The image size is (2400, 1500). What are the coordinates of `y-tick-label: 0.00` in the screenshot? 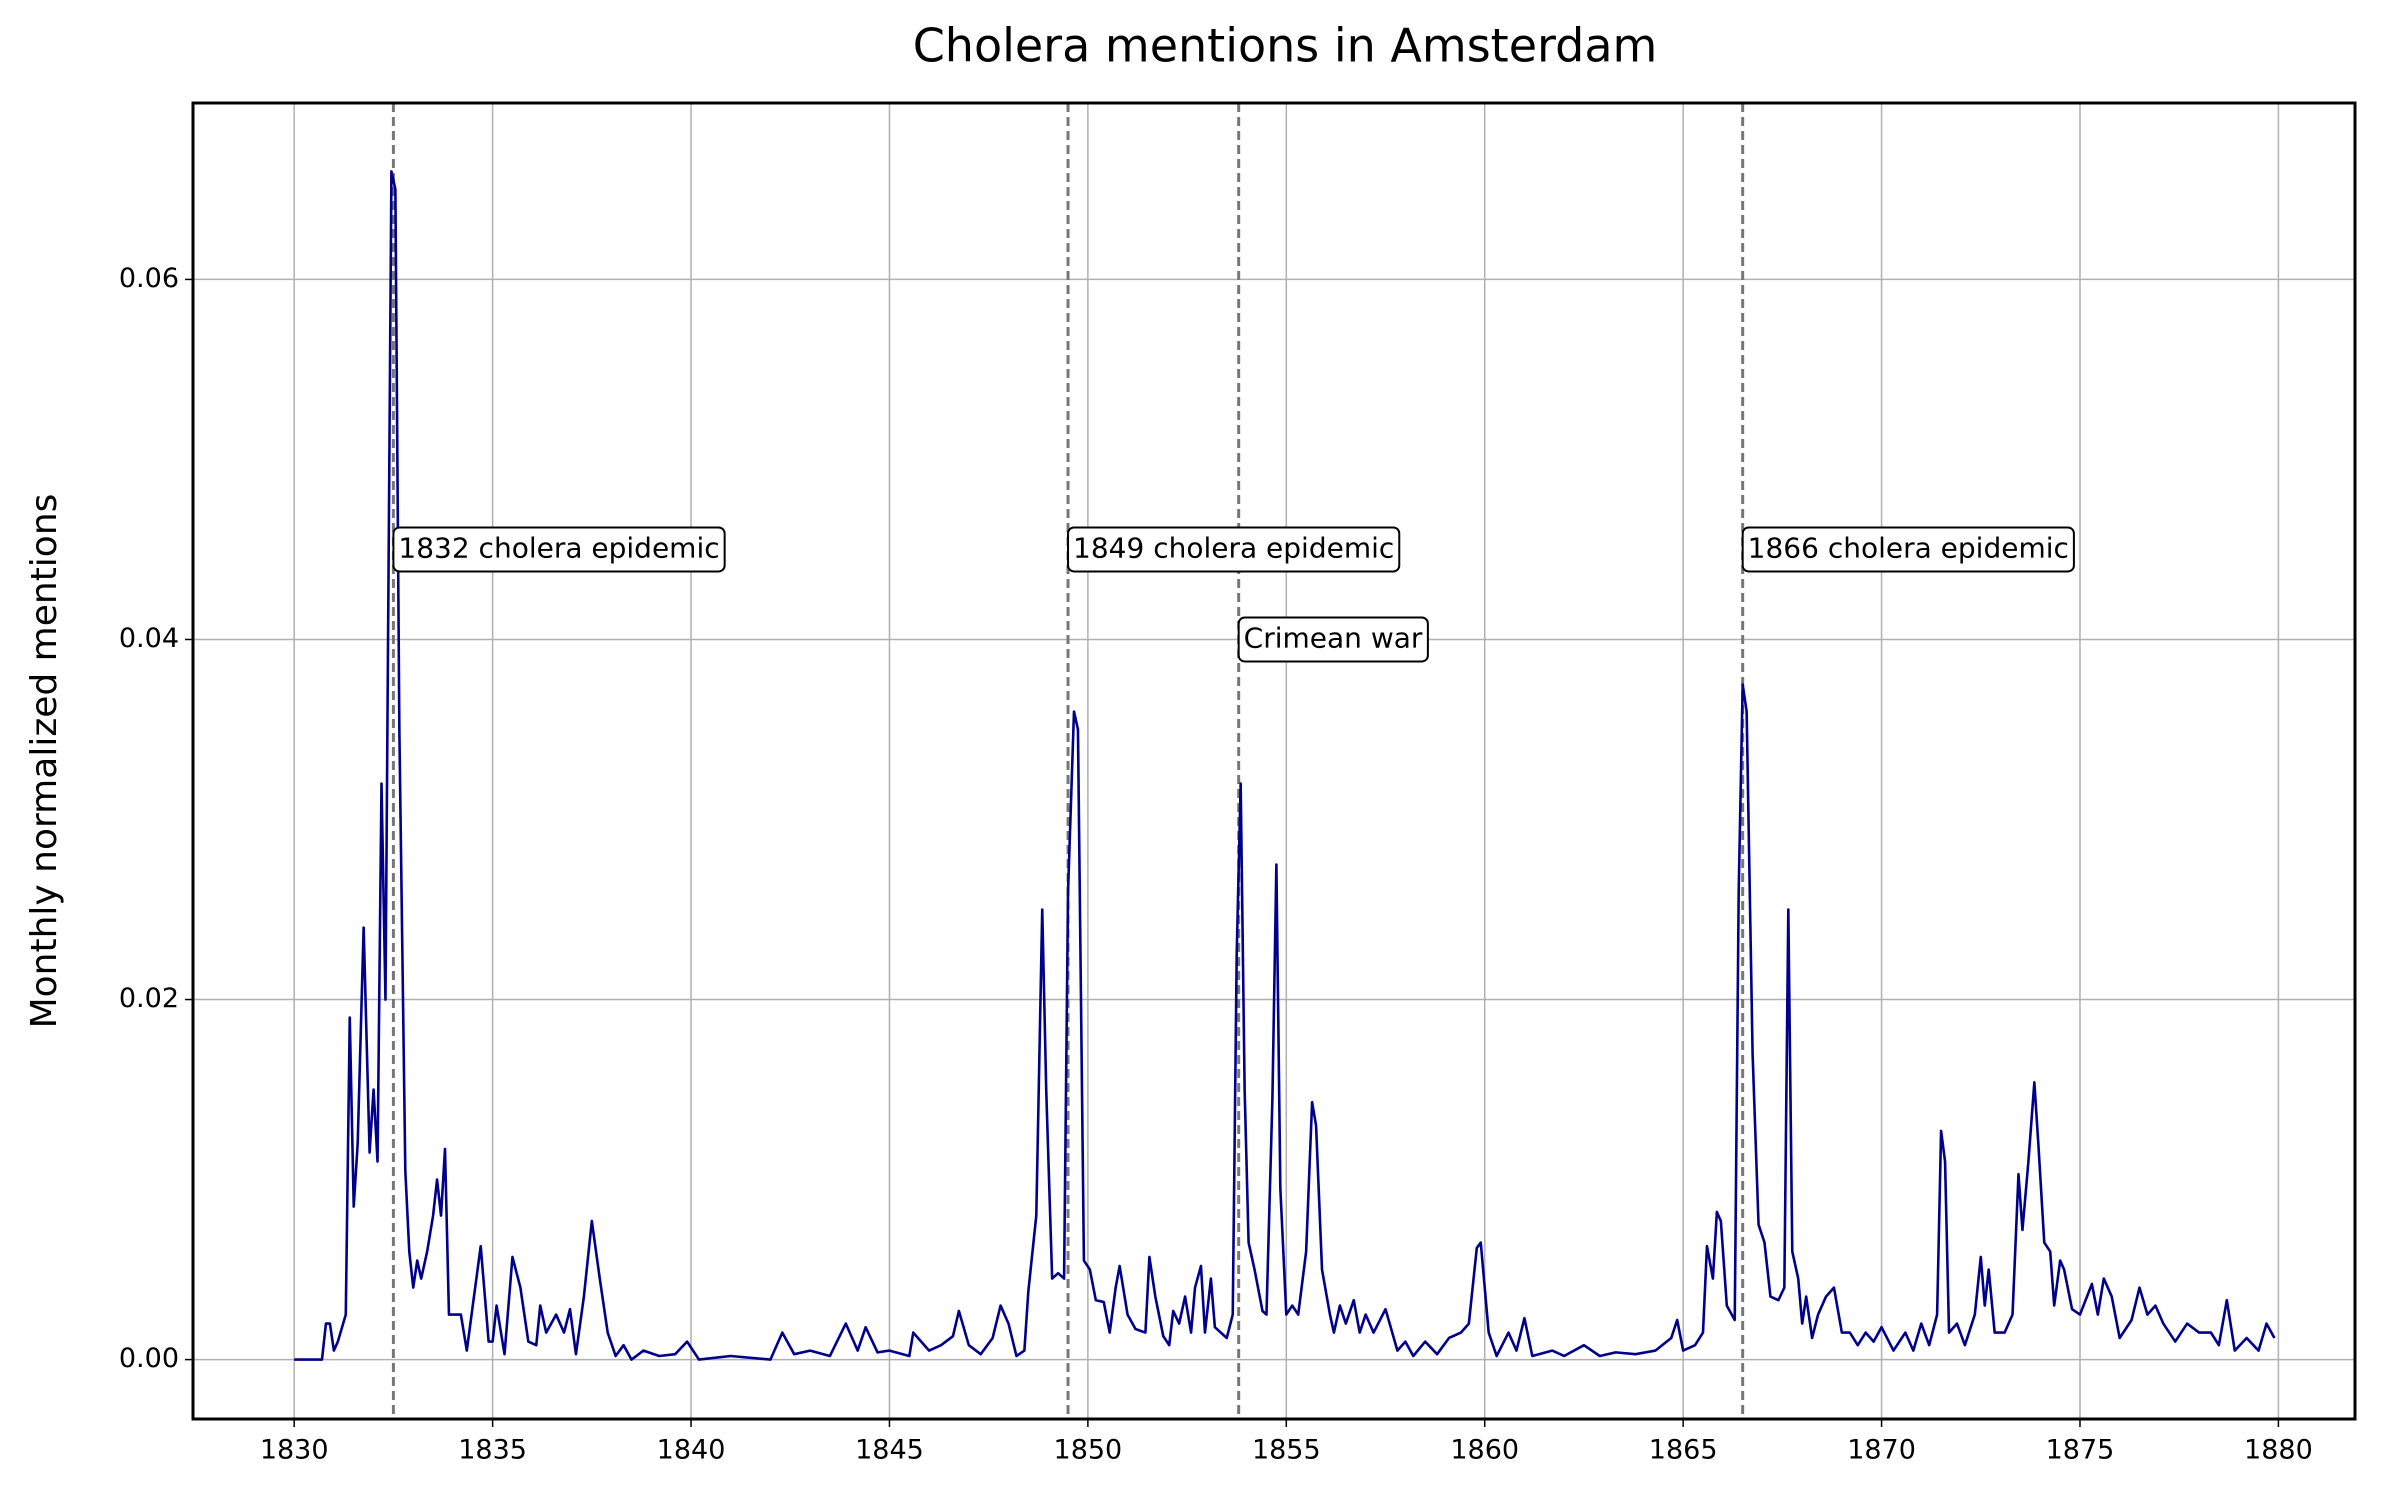 It's located at (149, 1358).